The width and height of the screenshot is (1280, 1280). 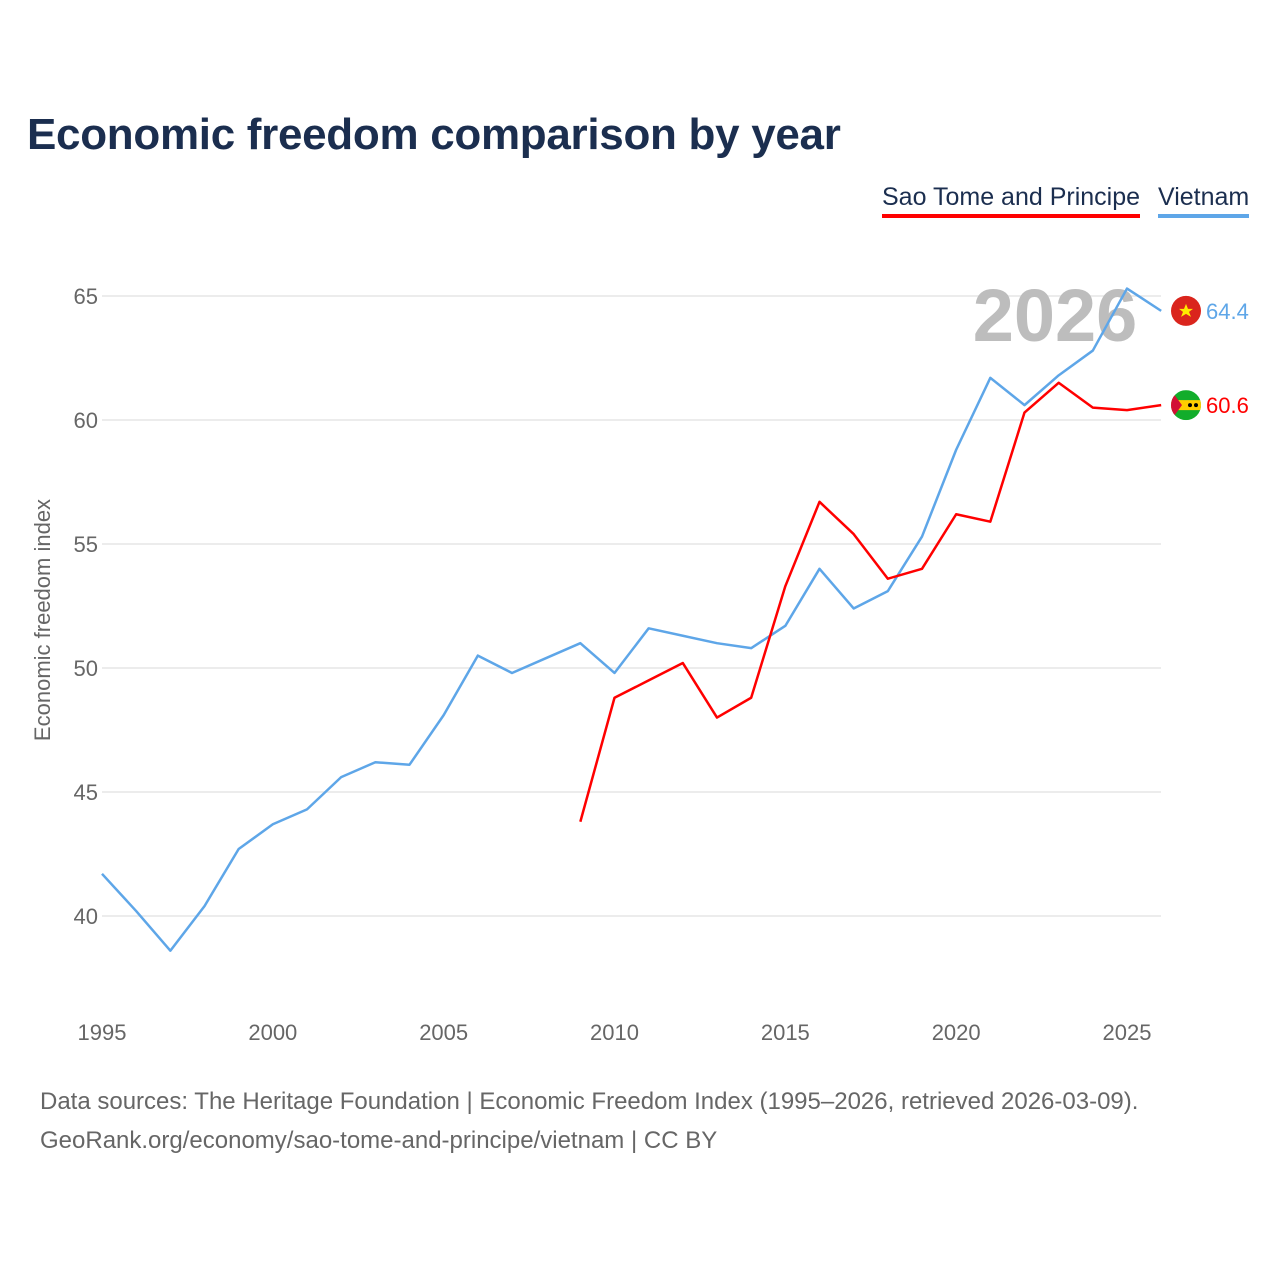 I want to click on y-tick-label: 55, so click(x=86, y=544).